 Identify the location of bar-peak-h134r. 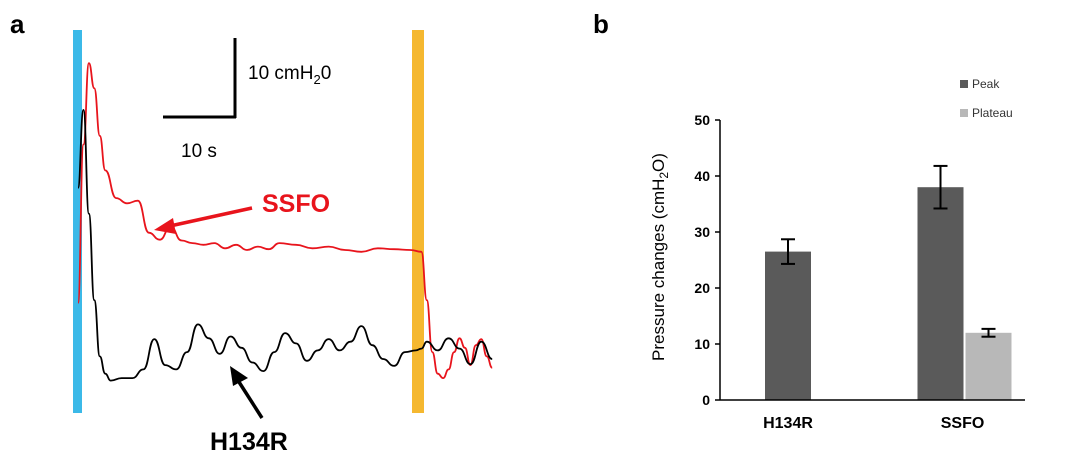
(788, 325).